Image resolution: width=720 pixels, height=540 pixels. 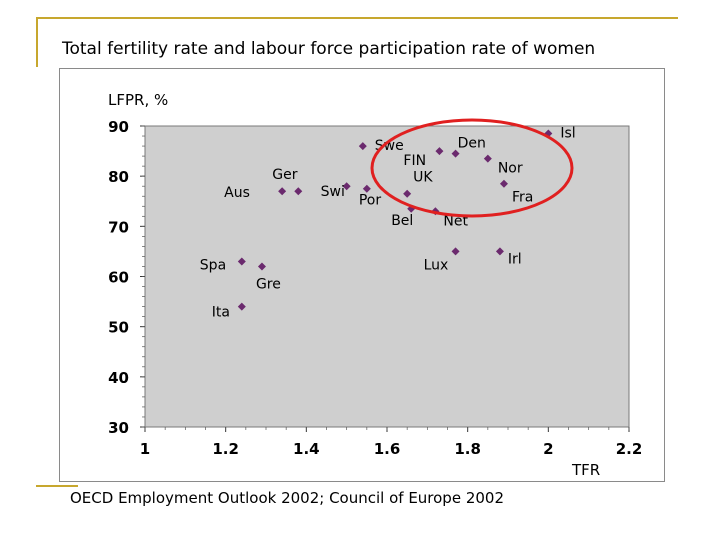 I want to click on point-label-ita: Ita, so click(x=221, y=313).